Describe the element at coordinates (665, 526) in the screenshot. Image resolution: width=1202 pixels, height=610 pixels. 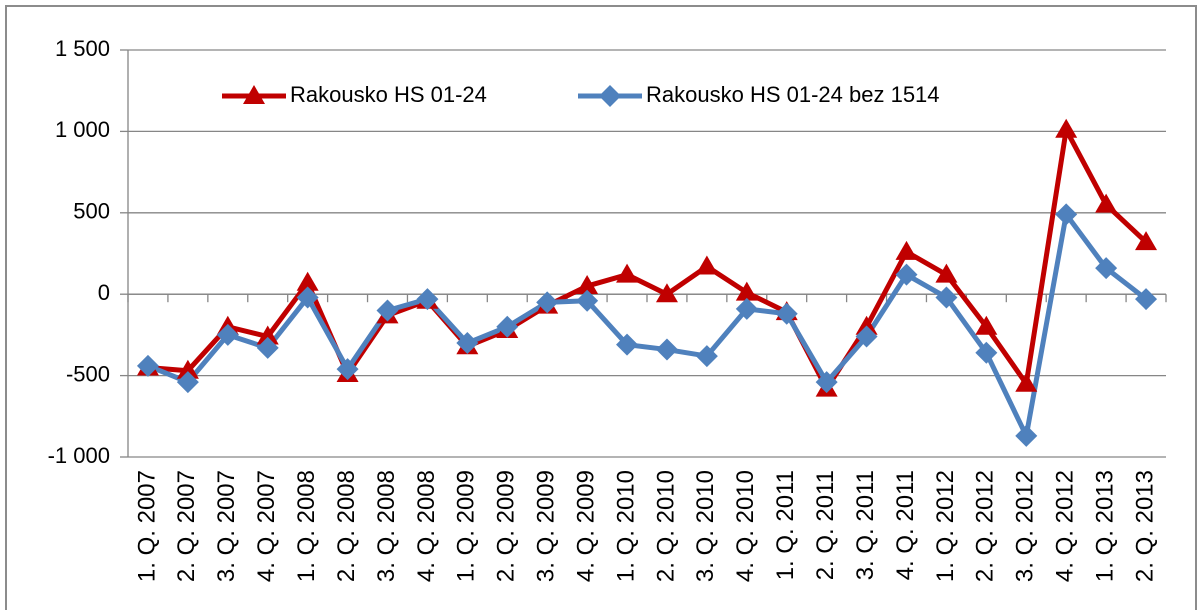
I see `x-tick-label: 2. Q. 2010` at that location.